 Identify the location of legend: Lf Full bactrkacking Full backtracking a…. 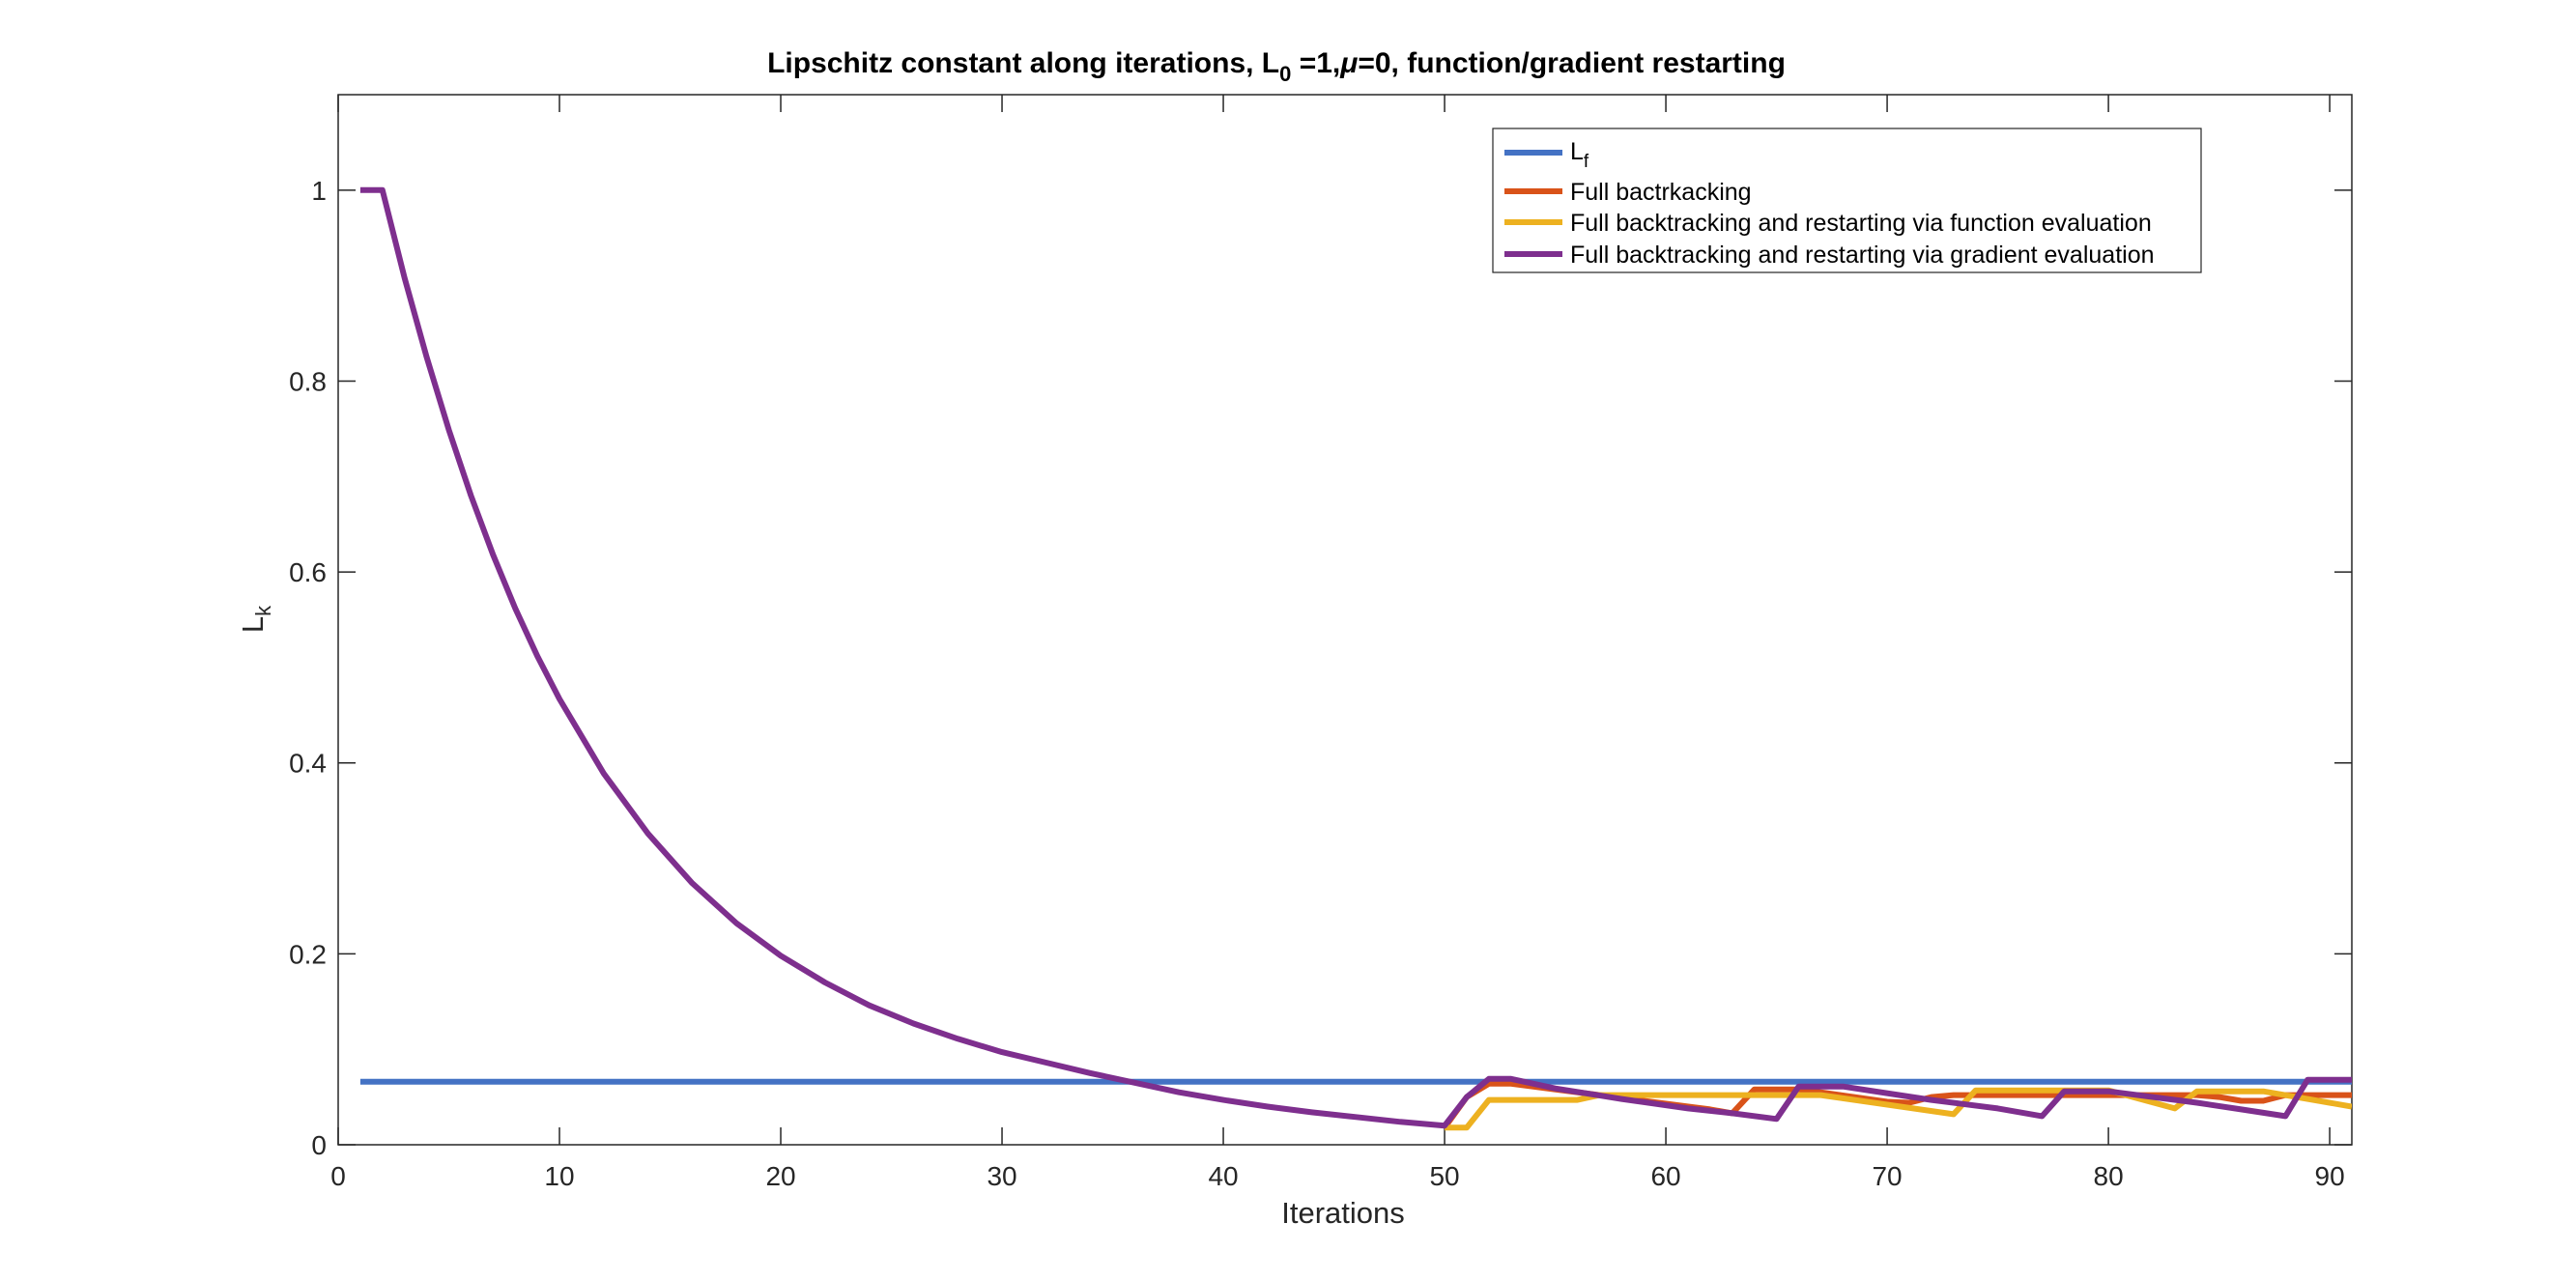
(1847, 200).